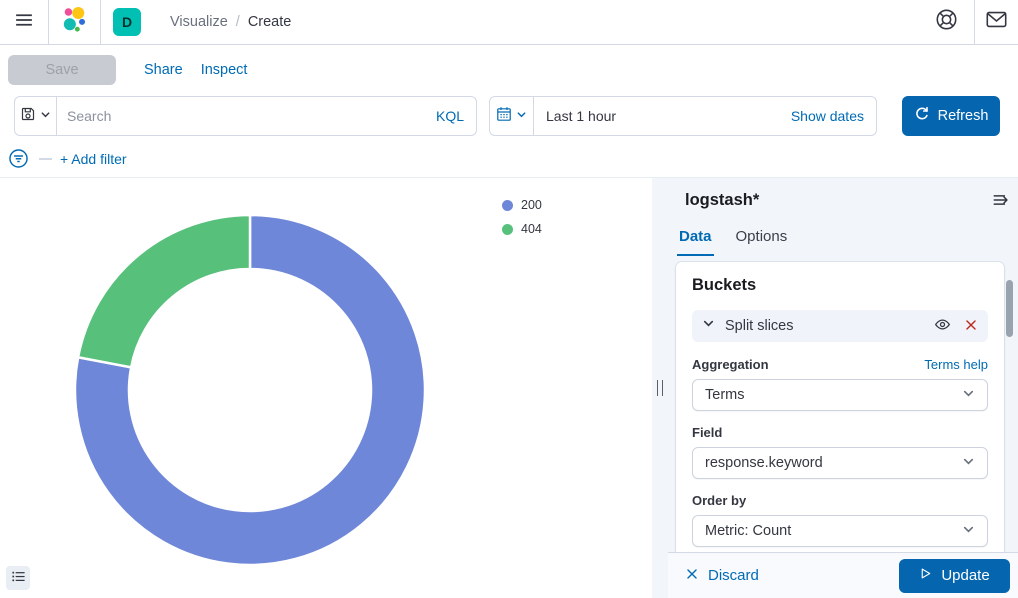 This screenshot has height=598, width=1018. What do you see at coordinates (224, 70) in the screenshot?
I see `inspect-button: Inspect` at bounding box center [224, 70].